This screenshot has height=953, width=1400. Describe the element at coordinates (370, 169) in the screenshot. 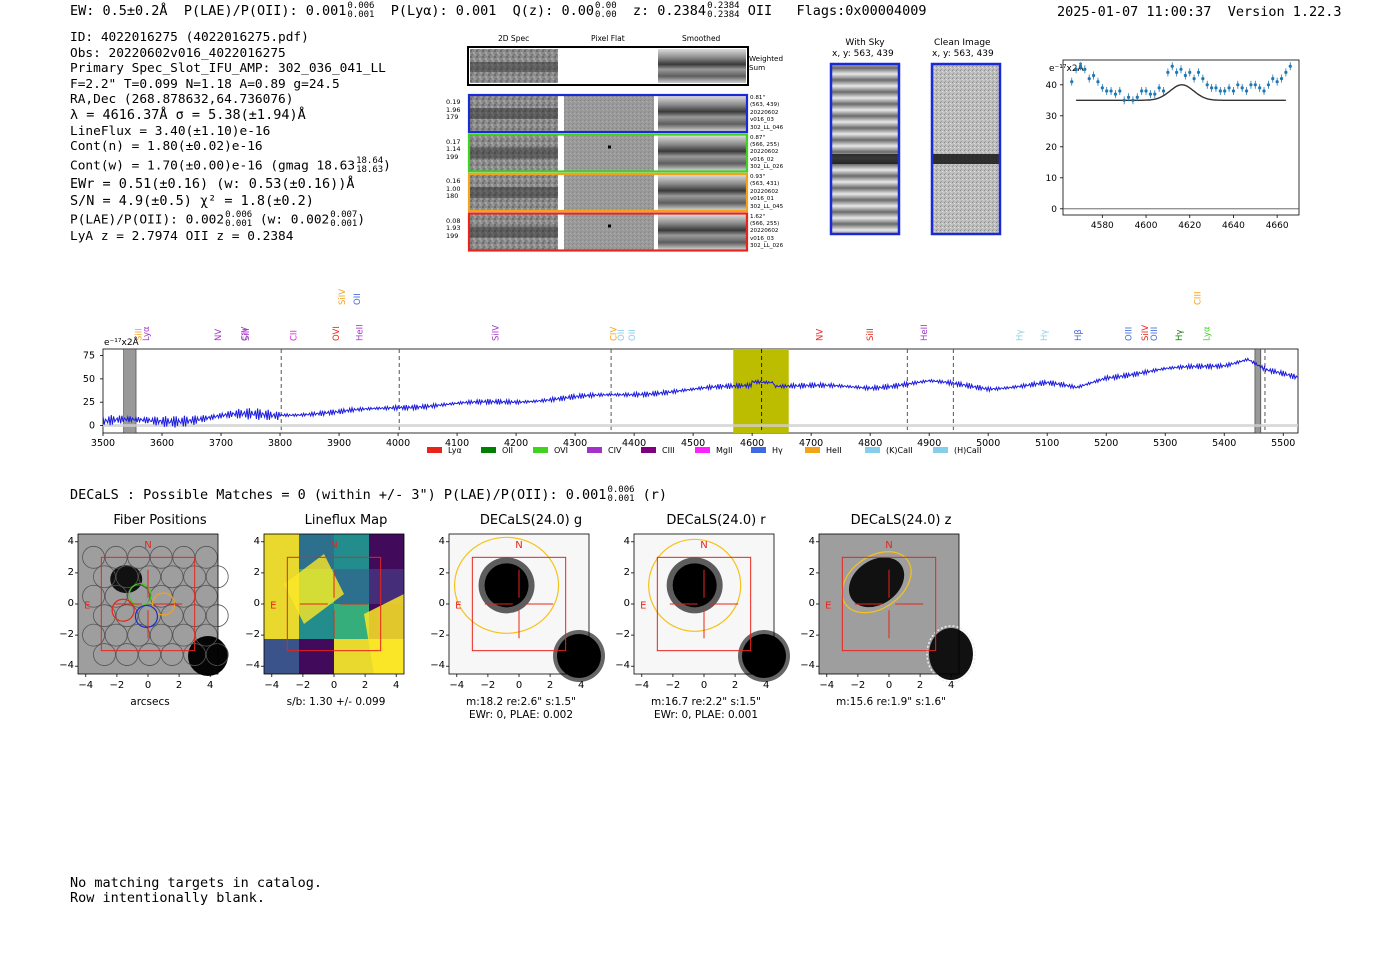

I see `cont-w-lo: 18.63` at that location.